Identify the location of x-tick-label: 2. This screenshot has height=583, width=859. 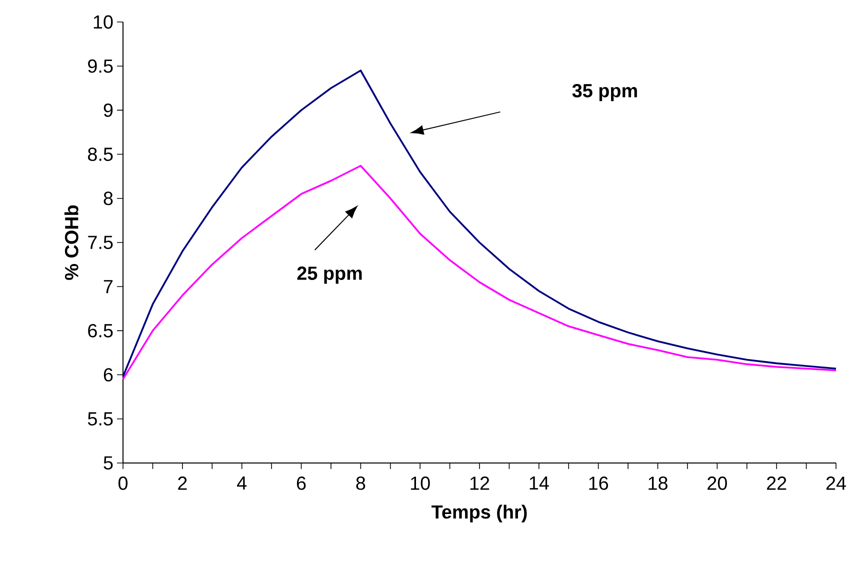
(182, 483).